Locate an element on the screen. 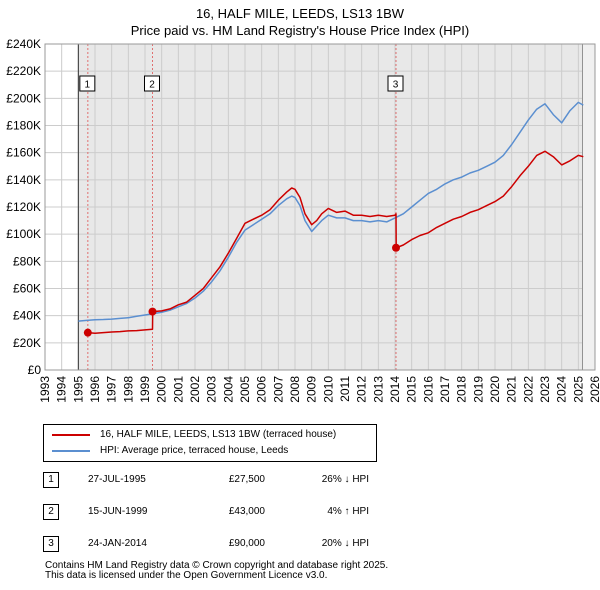  y-tick-label: £180K is located at coordinates (23, 126).